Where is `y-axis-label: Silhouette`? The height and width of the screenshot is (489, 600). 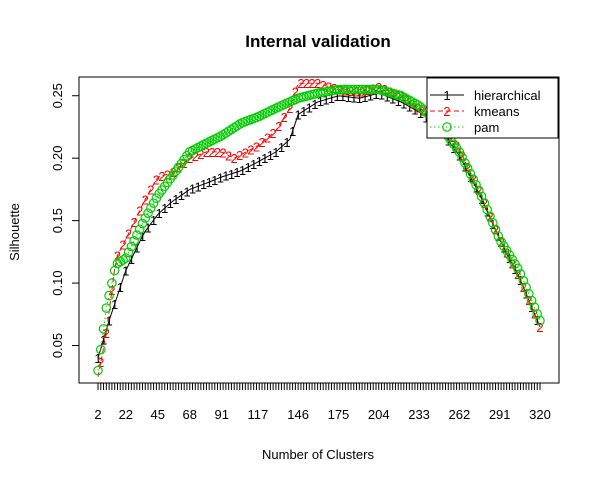 y-axis-label: Silhouette is located at coordinates (14, 232).